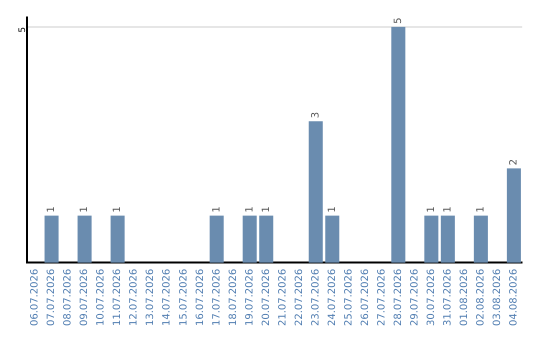  What do you see at coordinates (480, 297) in the screenshot?
I see `x-tick-label: 02.08.2026` at bounding box center [480, 297].